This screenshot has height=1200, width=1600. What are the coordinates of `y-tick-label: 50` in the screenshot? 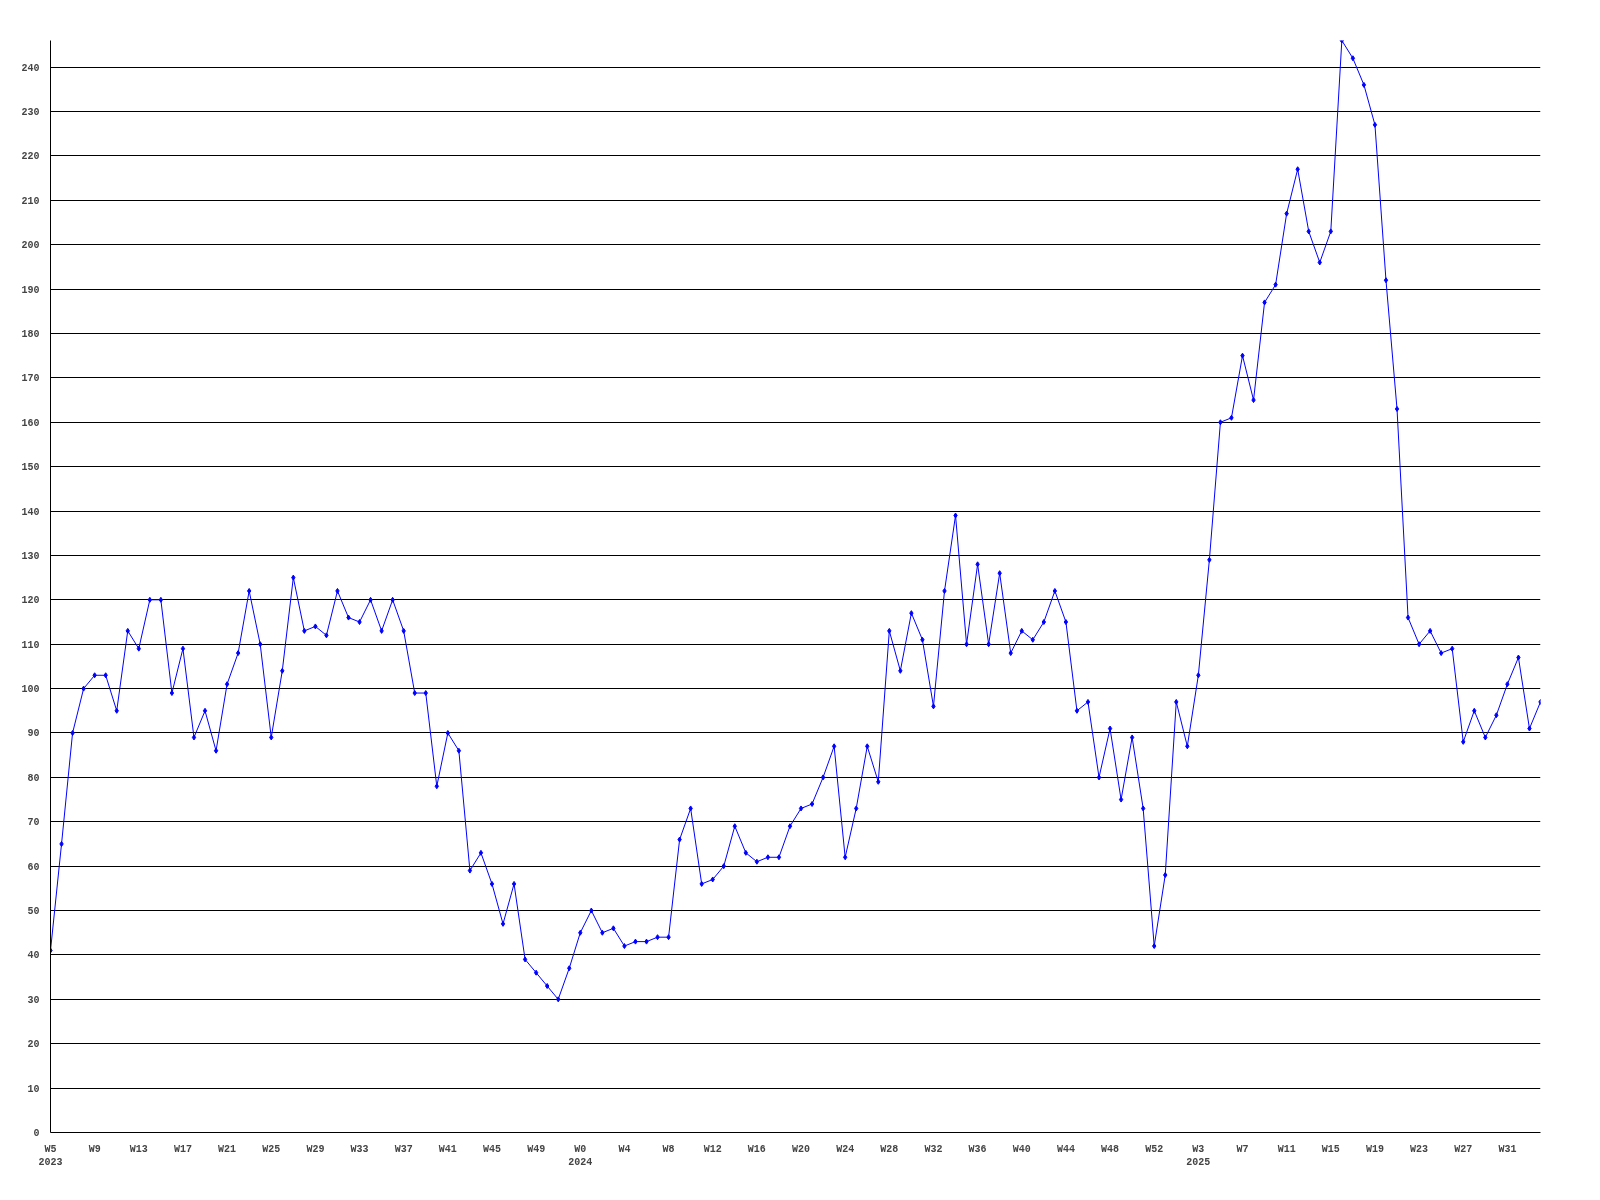 It's located at (33, 912).